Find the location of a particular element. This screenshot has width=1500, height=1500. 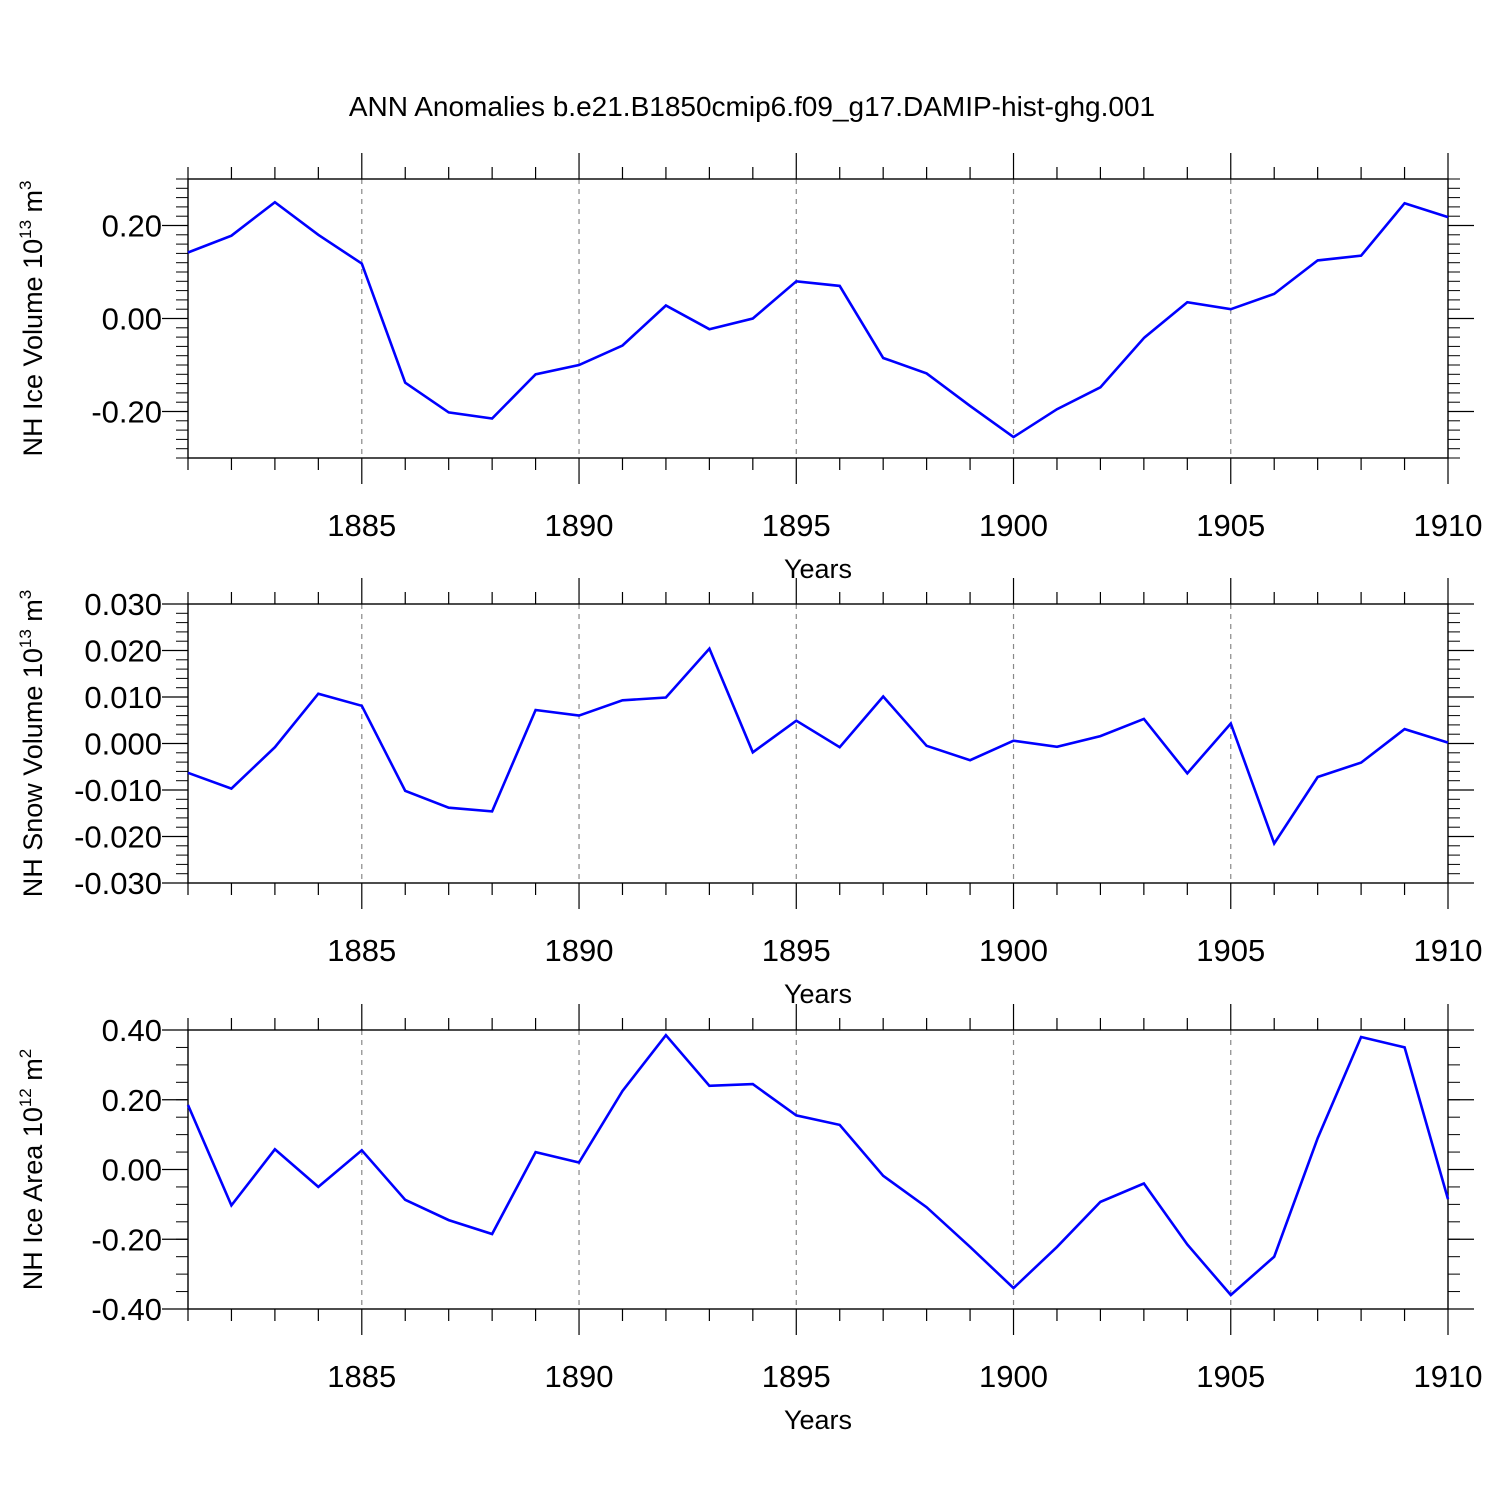

y-tick-label: 0.000 is located at coordinates (123, 744).